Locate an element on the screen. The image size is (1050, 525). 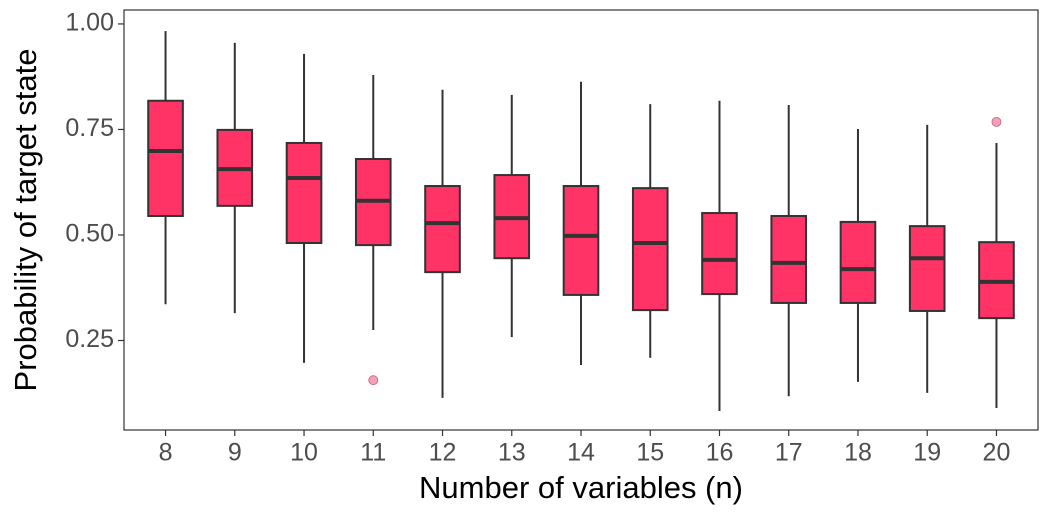
x-tick-label: 11 is located at coordinates (373, 453).